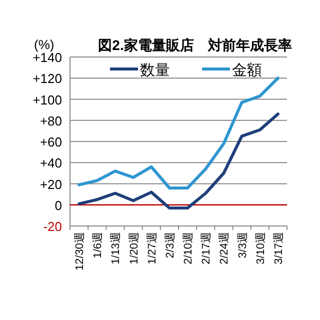 Image resolution: width=320 pixels, height=320 pixels. Describe the element at coordinates (247, 70) in the screenshot. I see `legend-label: 金額` at that location.